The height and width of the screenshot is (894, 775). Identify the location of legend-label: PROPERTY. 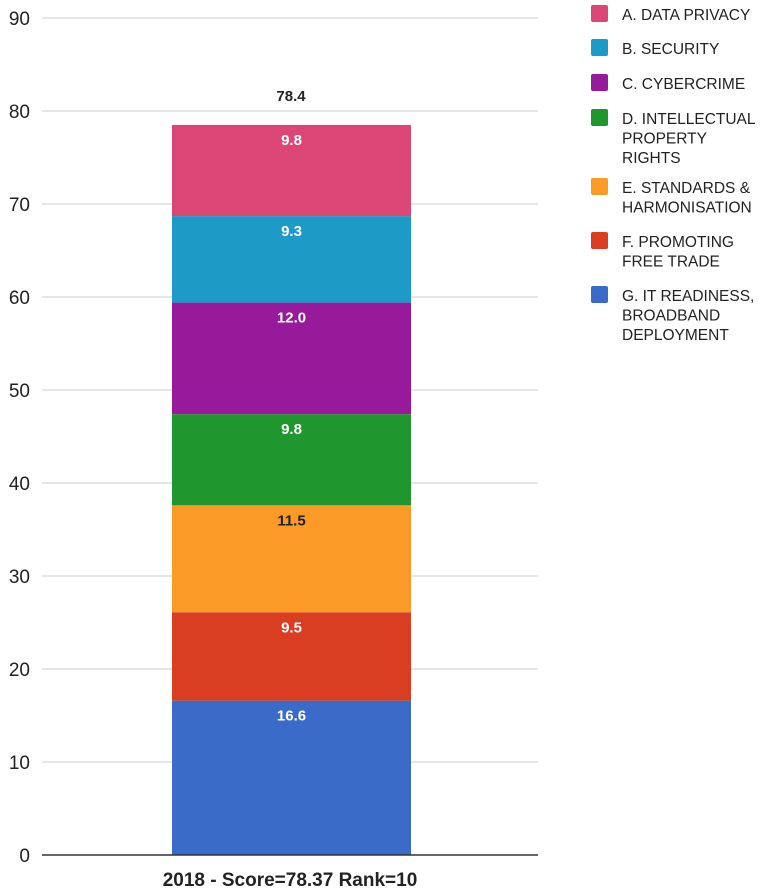
(664, 139).